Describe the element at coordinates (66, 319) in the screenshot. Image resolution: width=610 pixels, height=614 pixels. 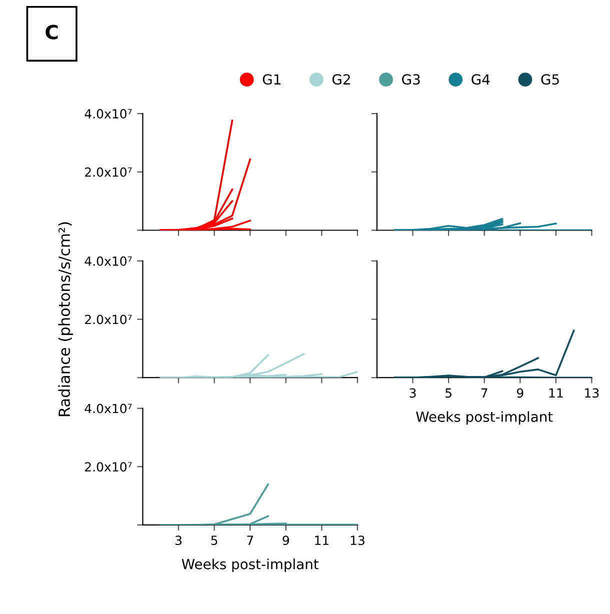
I see `y-axis-title: Radiance (photons/s/cm²)` at that location.